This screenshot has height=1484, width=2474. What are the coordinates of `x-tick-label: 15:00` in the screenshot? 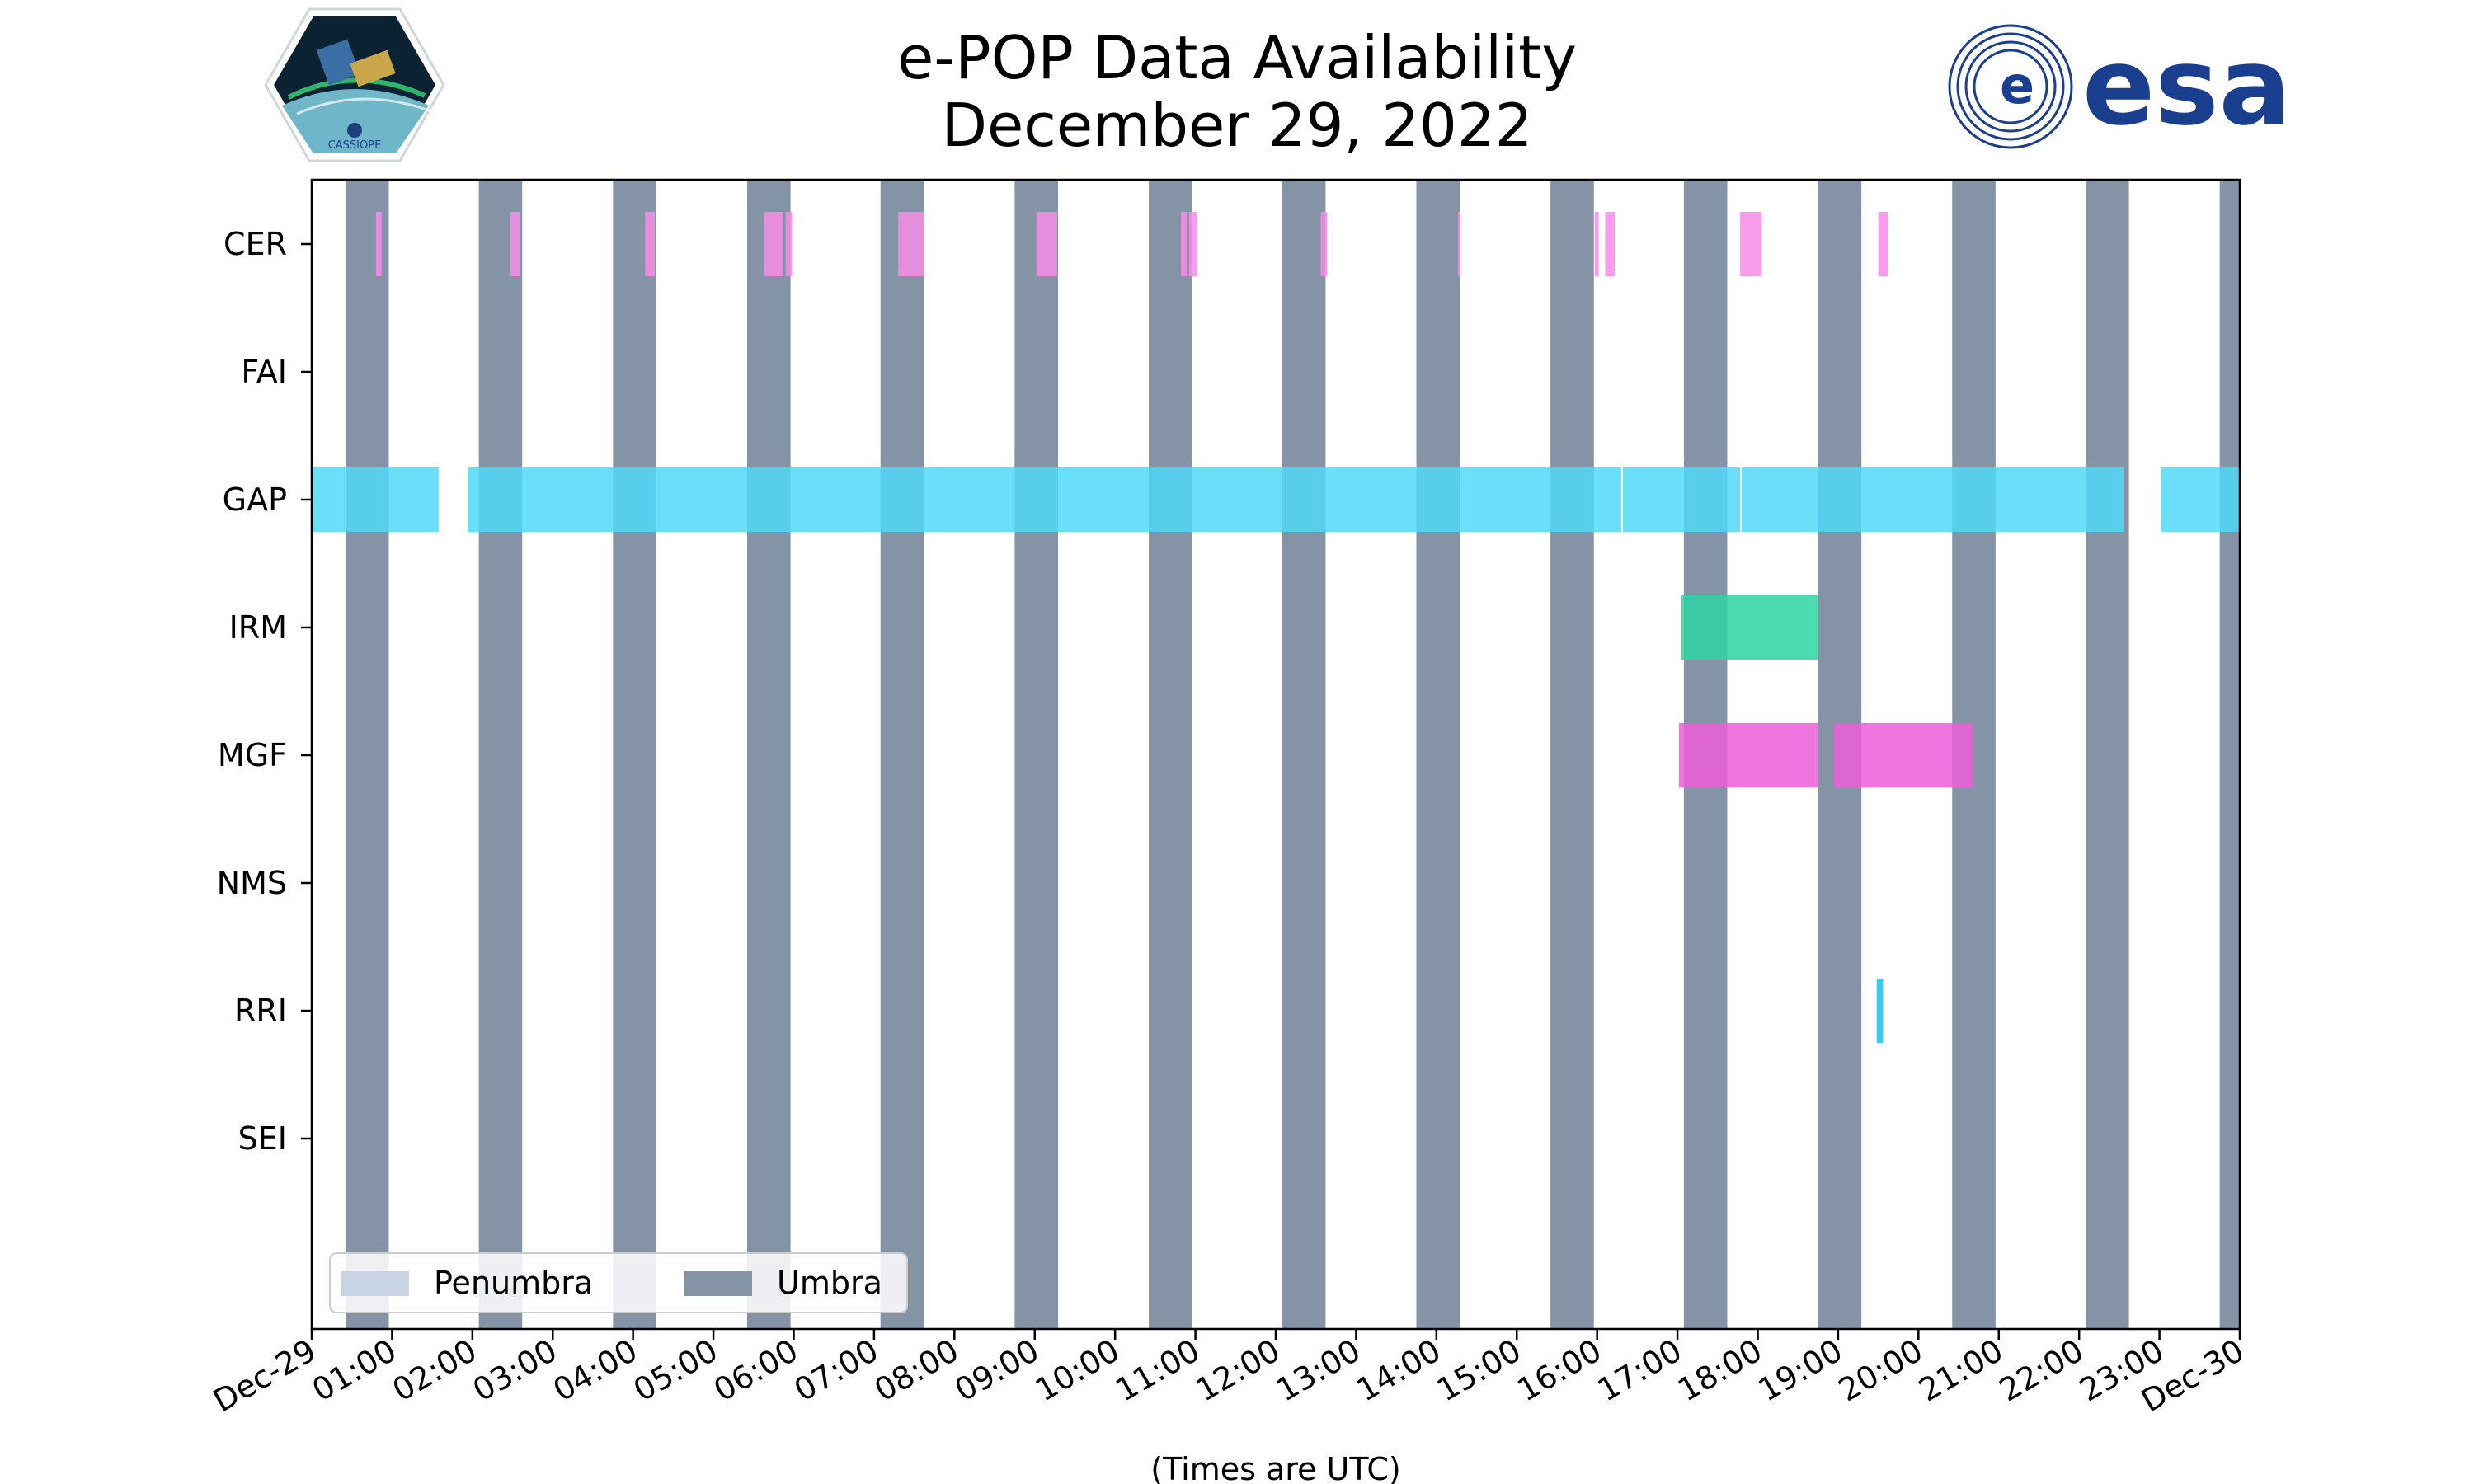 It's located at (1479, 1370).